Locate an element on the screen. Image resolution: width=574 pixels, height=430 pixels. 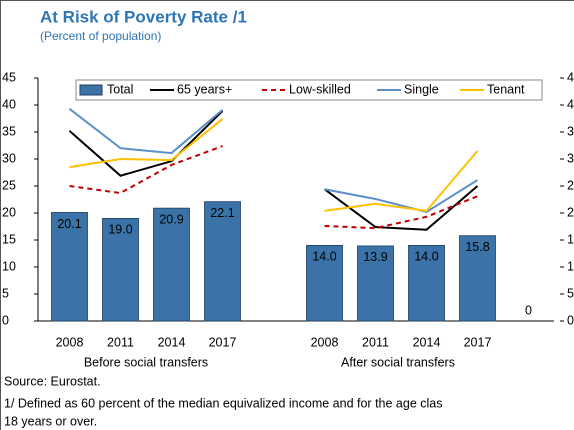
footnote: 18 years or over. is located at coordinates (50, 421).